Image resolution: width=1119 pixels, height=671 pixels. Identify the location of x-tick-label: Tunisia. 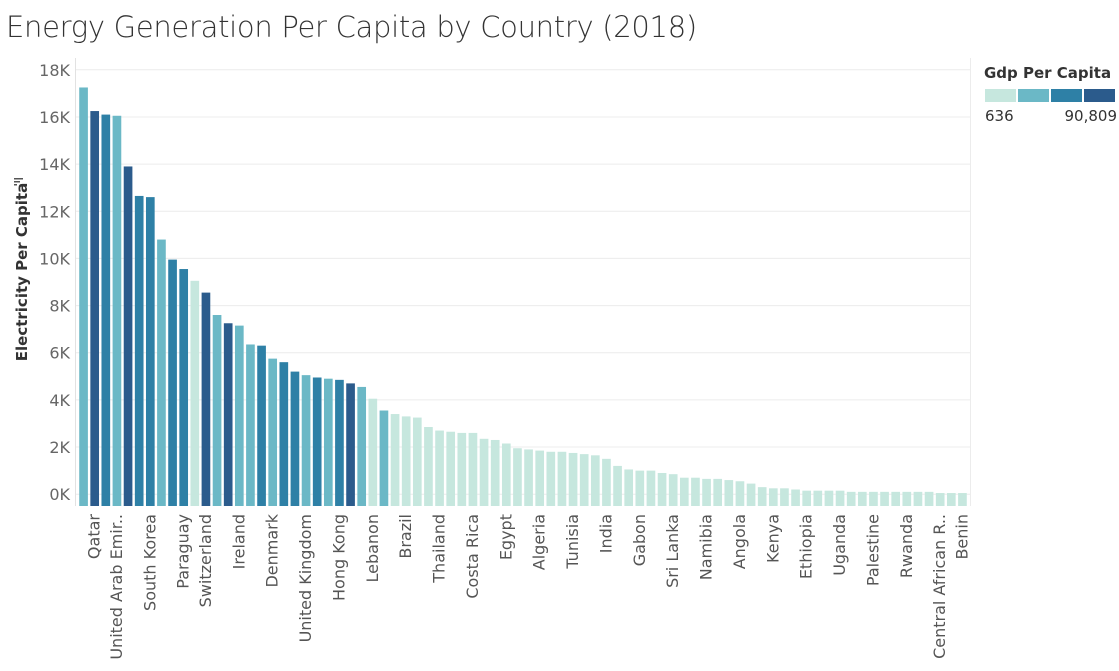
(572, 542).